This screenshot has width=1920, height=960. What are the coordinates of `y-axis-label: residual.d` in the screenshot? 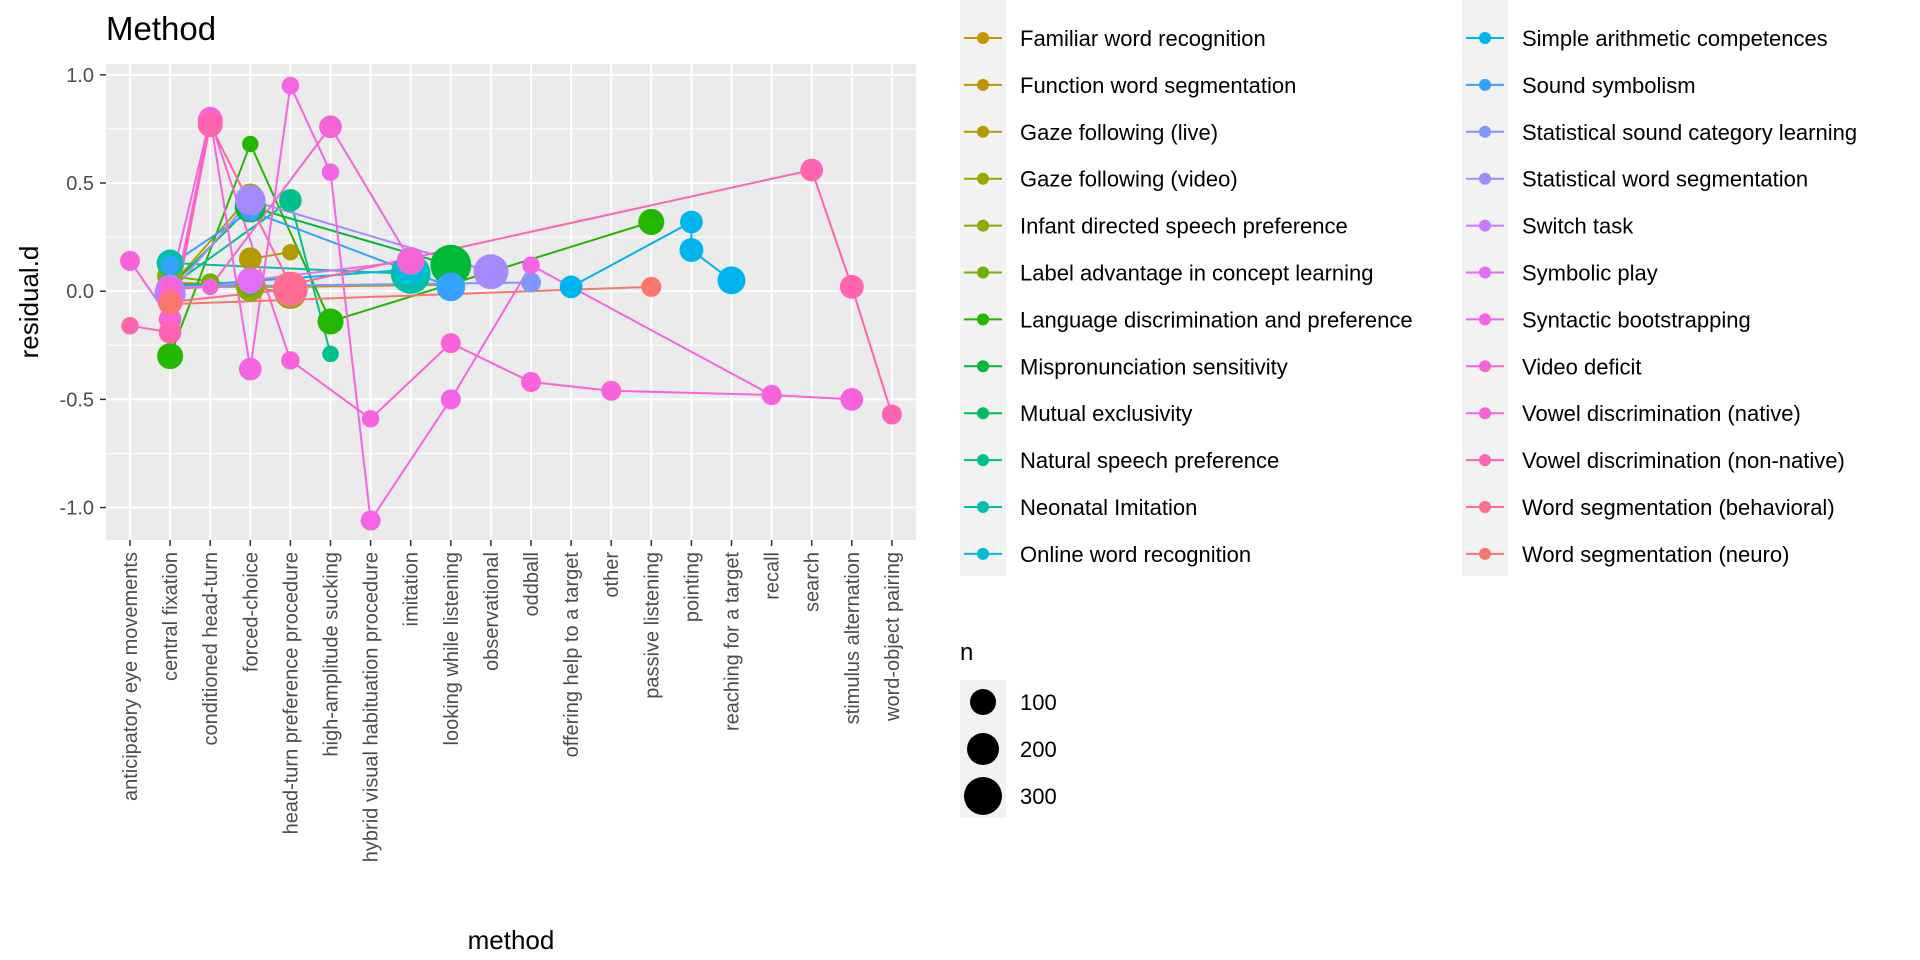 It's located at (29, 302).